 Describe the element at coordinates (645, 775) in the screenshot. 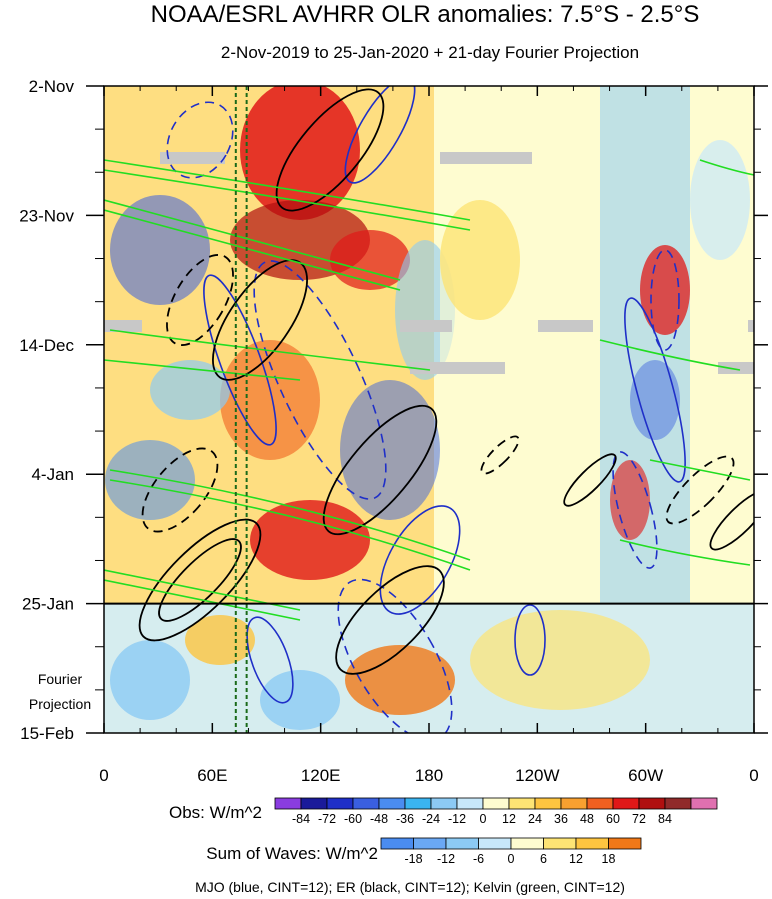

I see `x-tick-label: 60W` at that location.